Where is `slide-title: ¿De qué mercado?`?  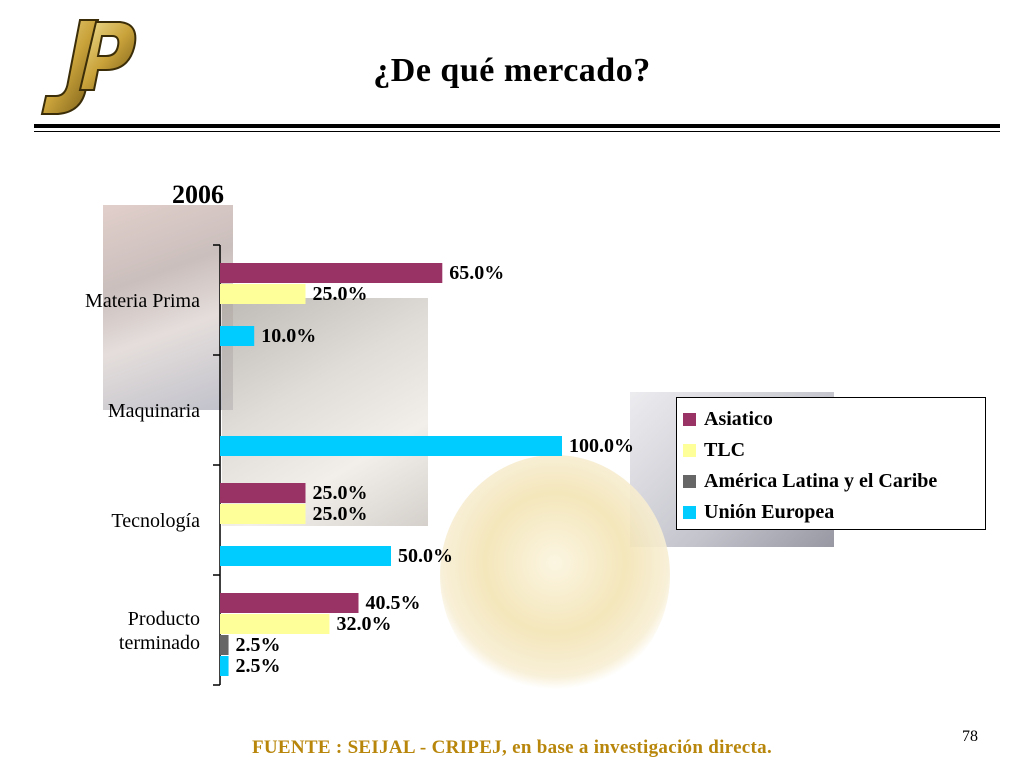 slide-title: ¿De qué mercado? is located at coordinates (512, 70).